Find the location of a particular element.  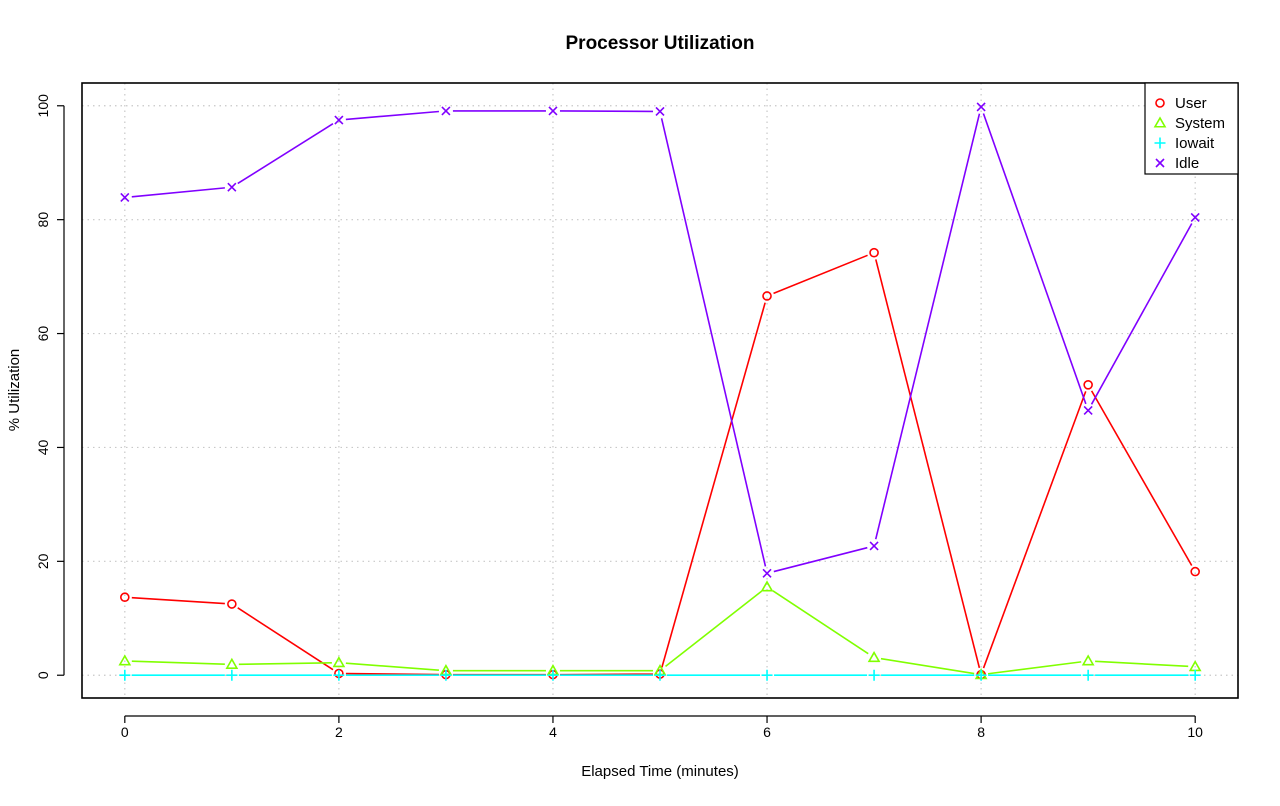

legend-user-label: User is located at coordinates (1191, 103).